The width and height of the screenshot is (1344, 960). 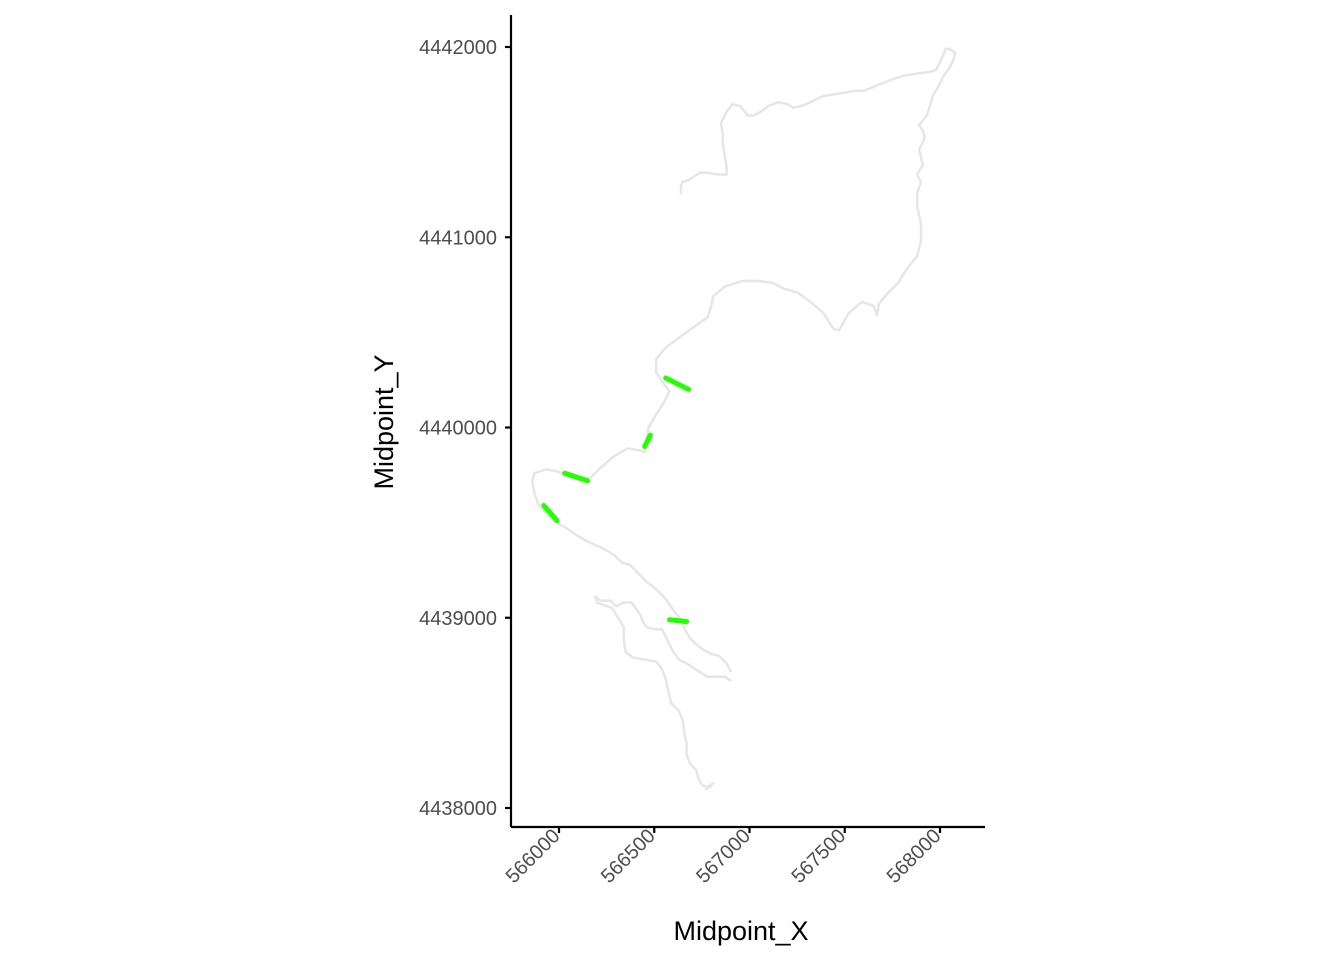 I want to click on y-tick-label: 4438000, so click(x=458, y=809).